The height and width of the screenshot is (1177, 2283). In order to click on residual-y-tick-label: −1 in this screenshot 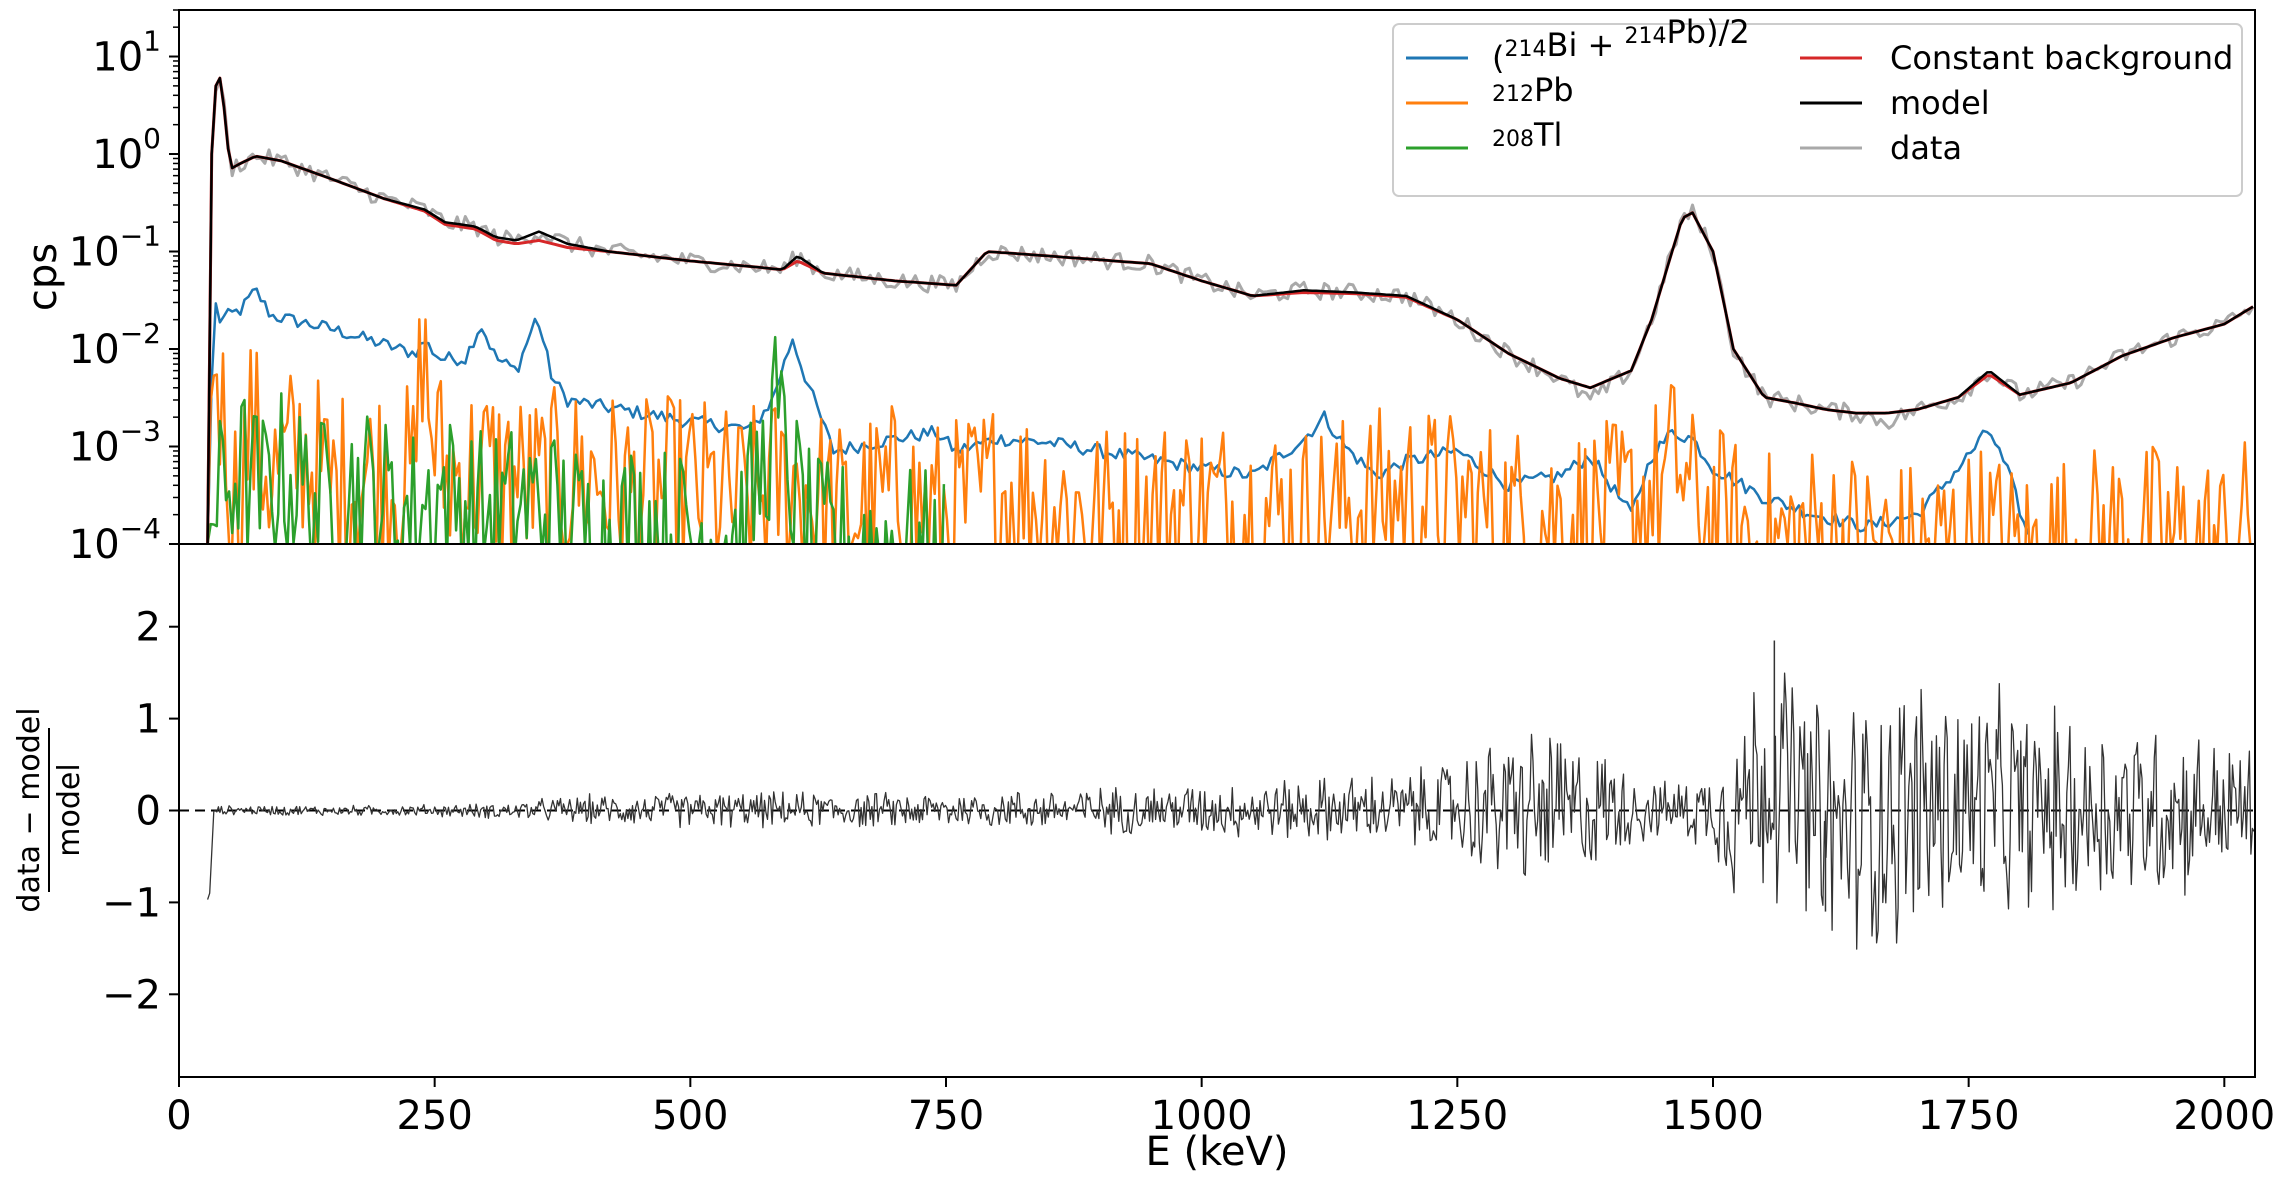, I will do `click(131, 903)`.